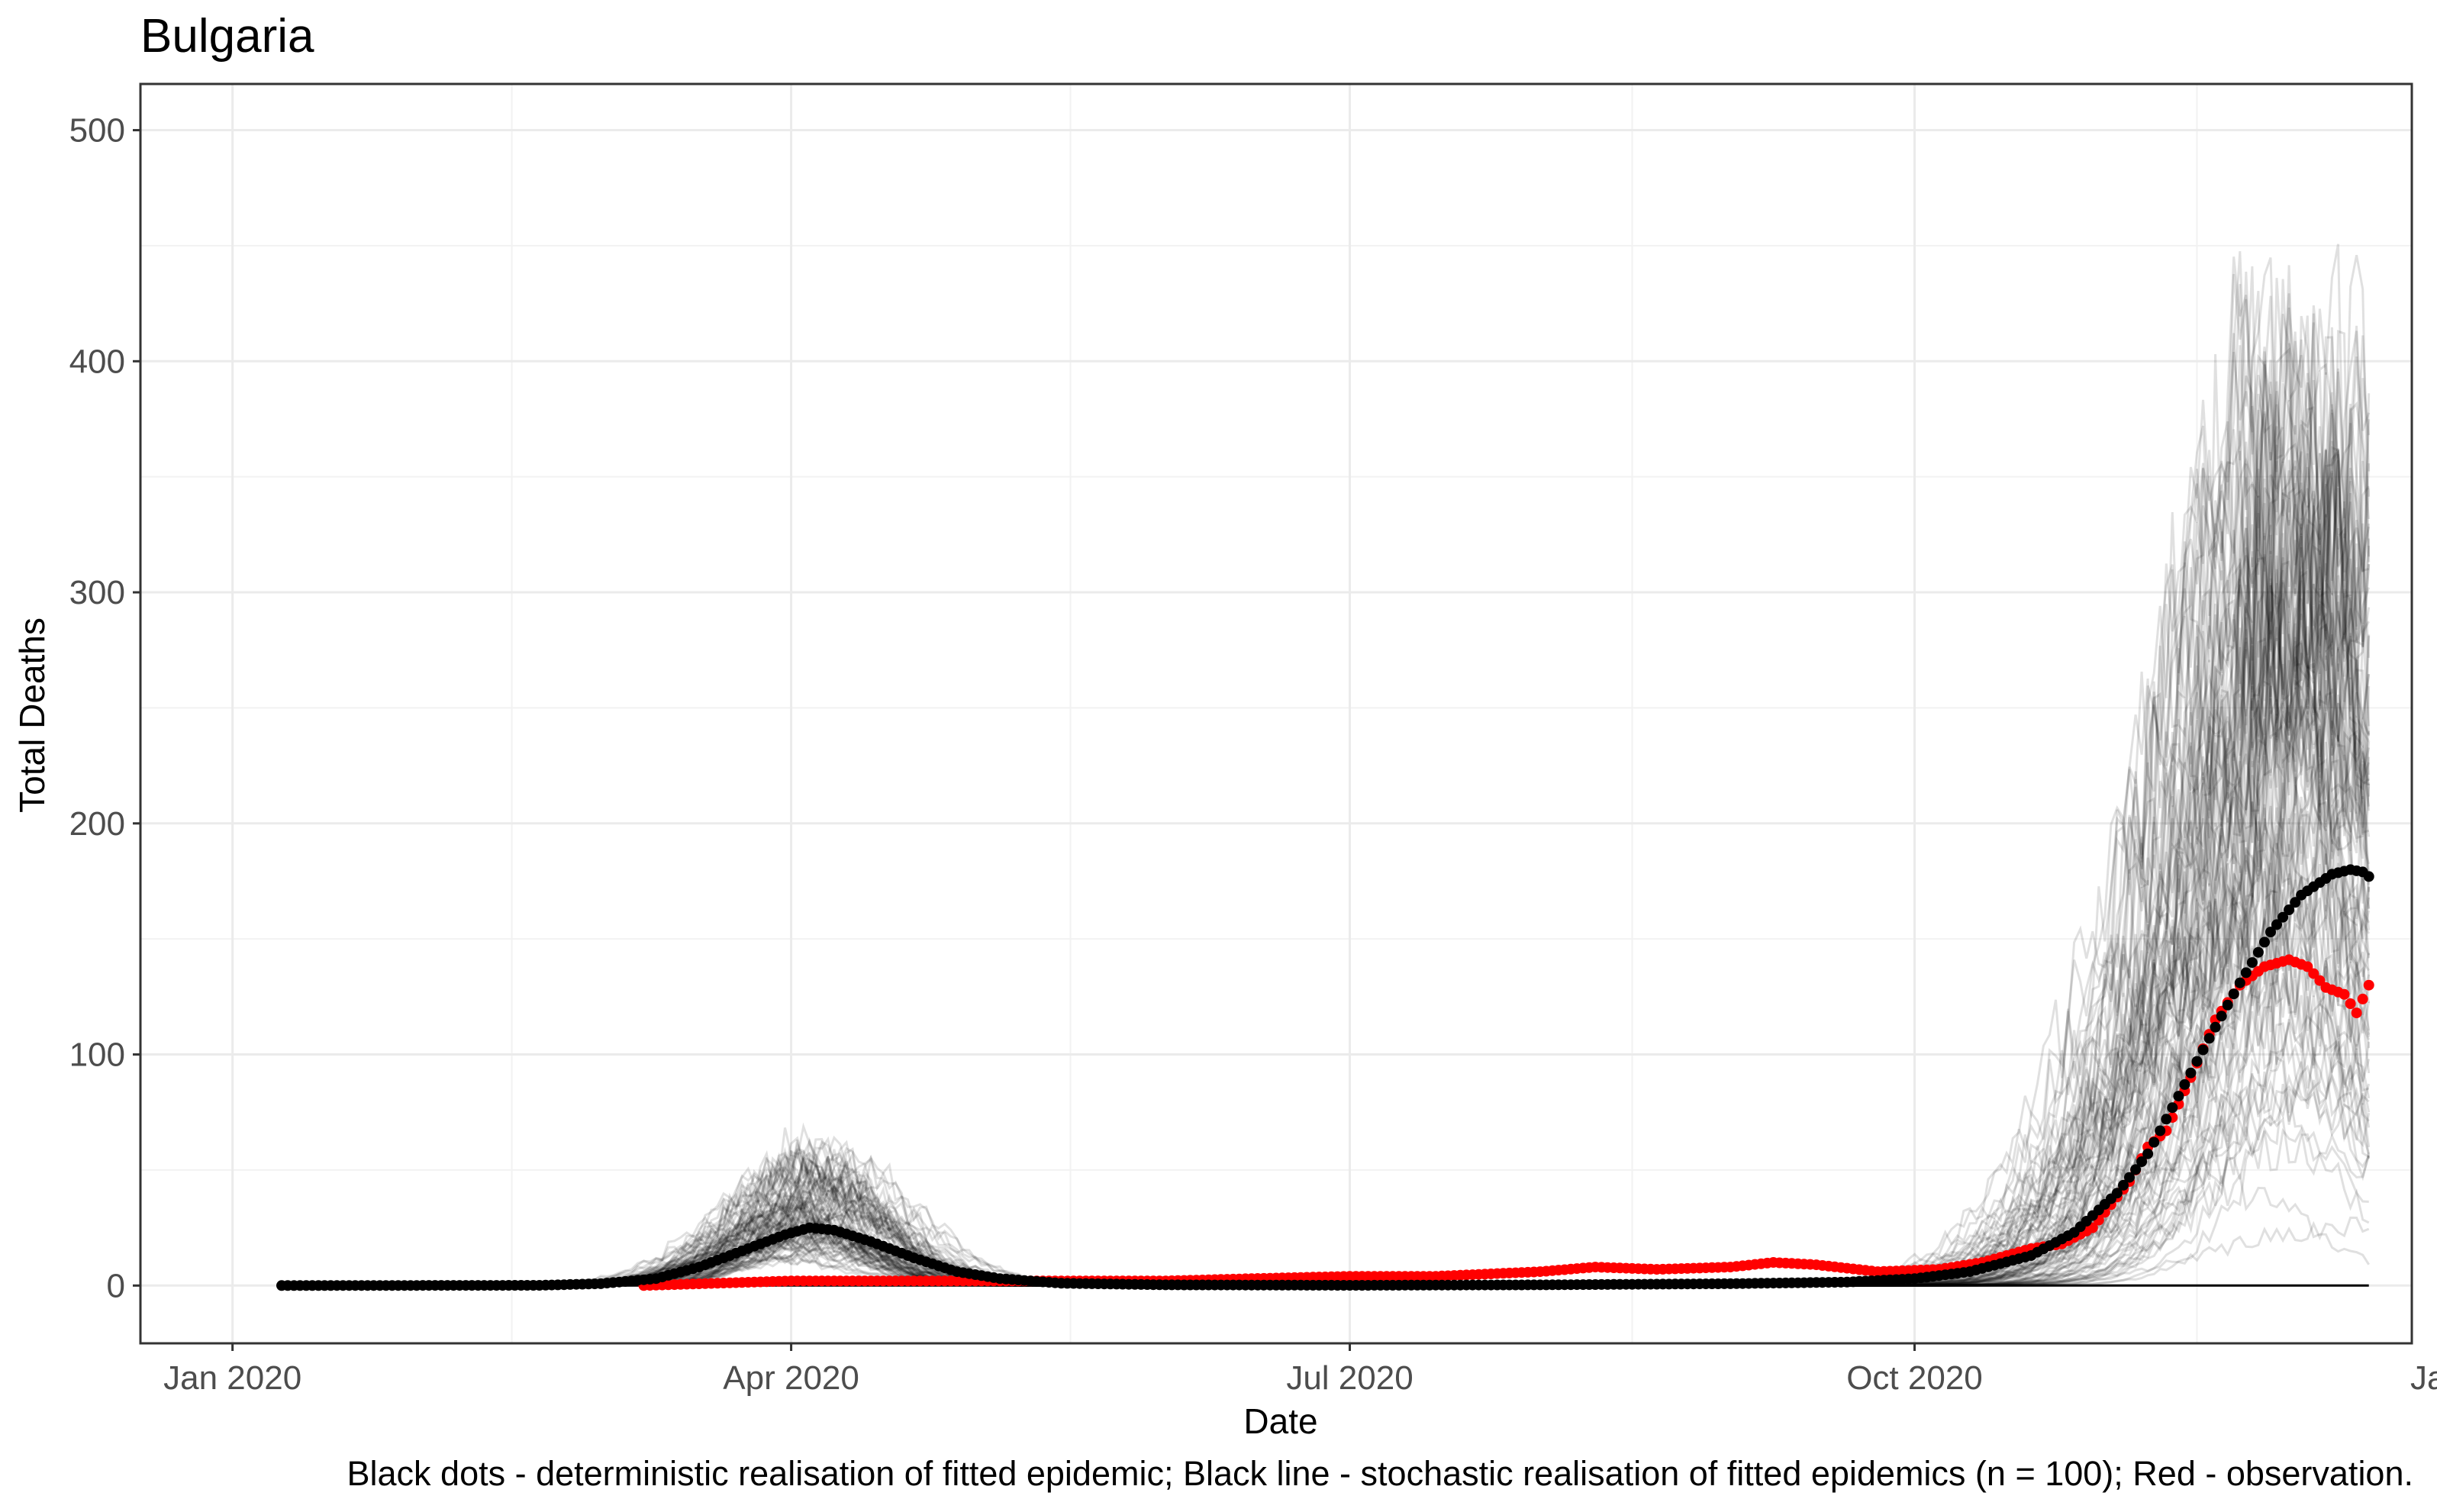 This screenshot has height=1512, width=2437. I want to click on chart-title: Bulgaria, so click(227, 36).